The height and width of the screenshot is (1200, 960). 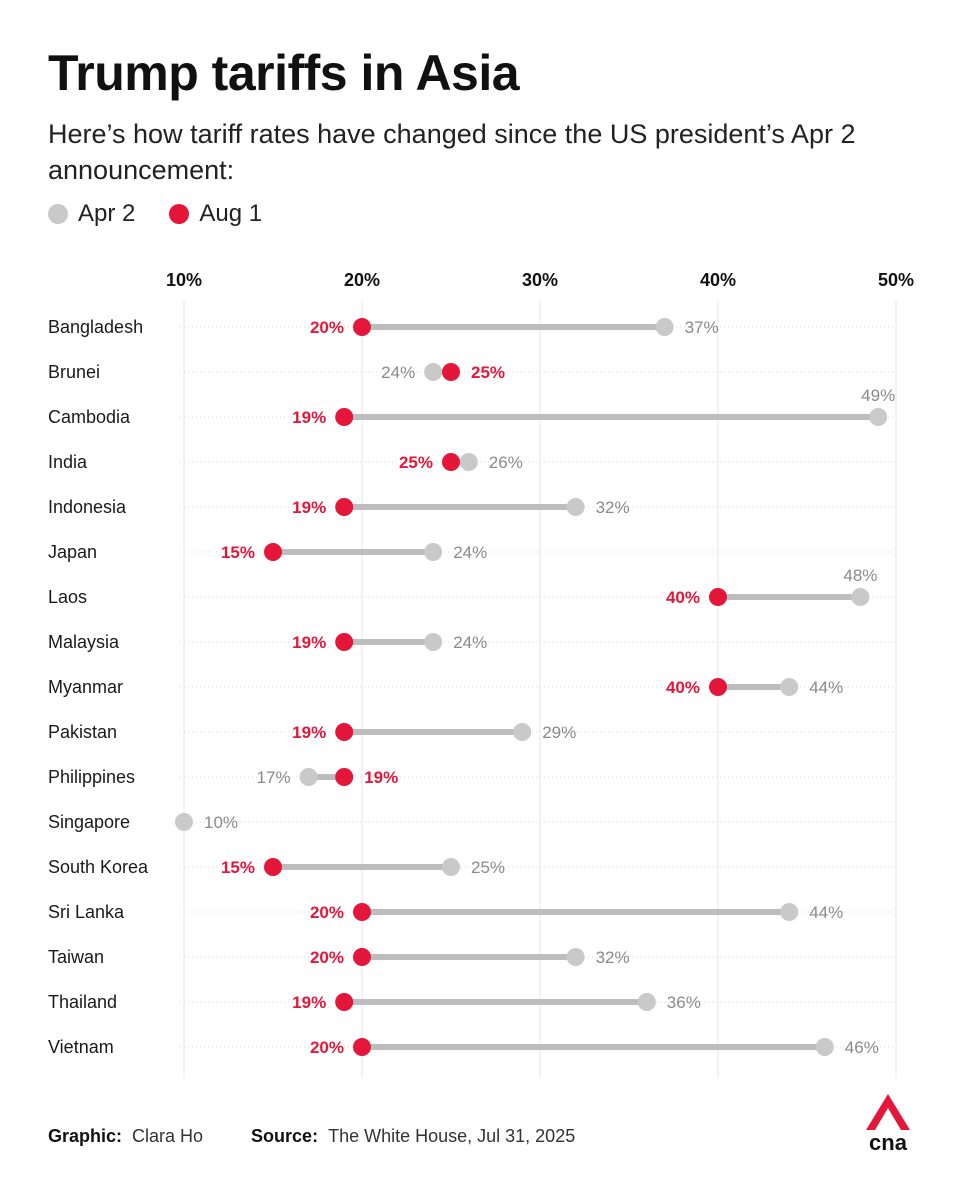 I want to click on cna-logo-icon: cna, so click(x=888, y=1124).